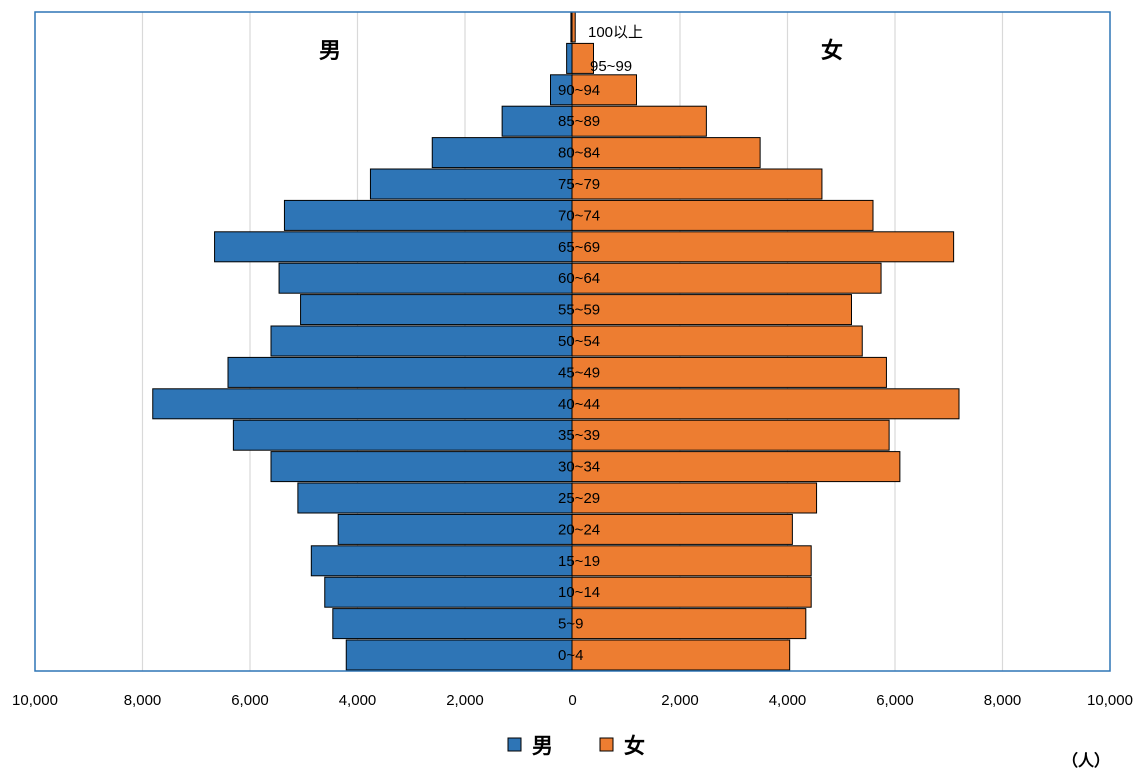 The image size is (1147, 776). What do you see at coordinates (542, 746) in the screenshot?
I see `legend-label: 男` at bounding box center [542, 746].